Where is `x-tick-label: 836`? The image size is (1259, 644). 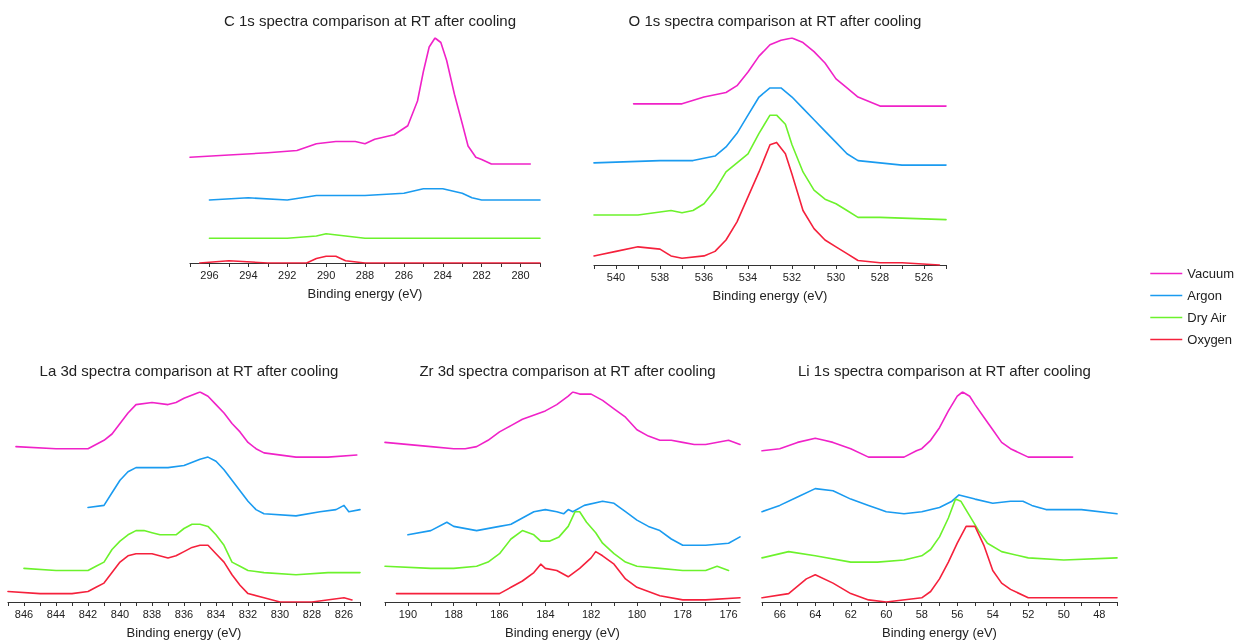 x-tick-label: 836 is located at coordinates (184, 613).